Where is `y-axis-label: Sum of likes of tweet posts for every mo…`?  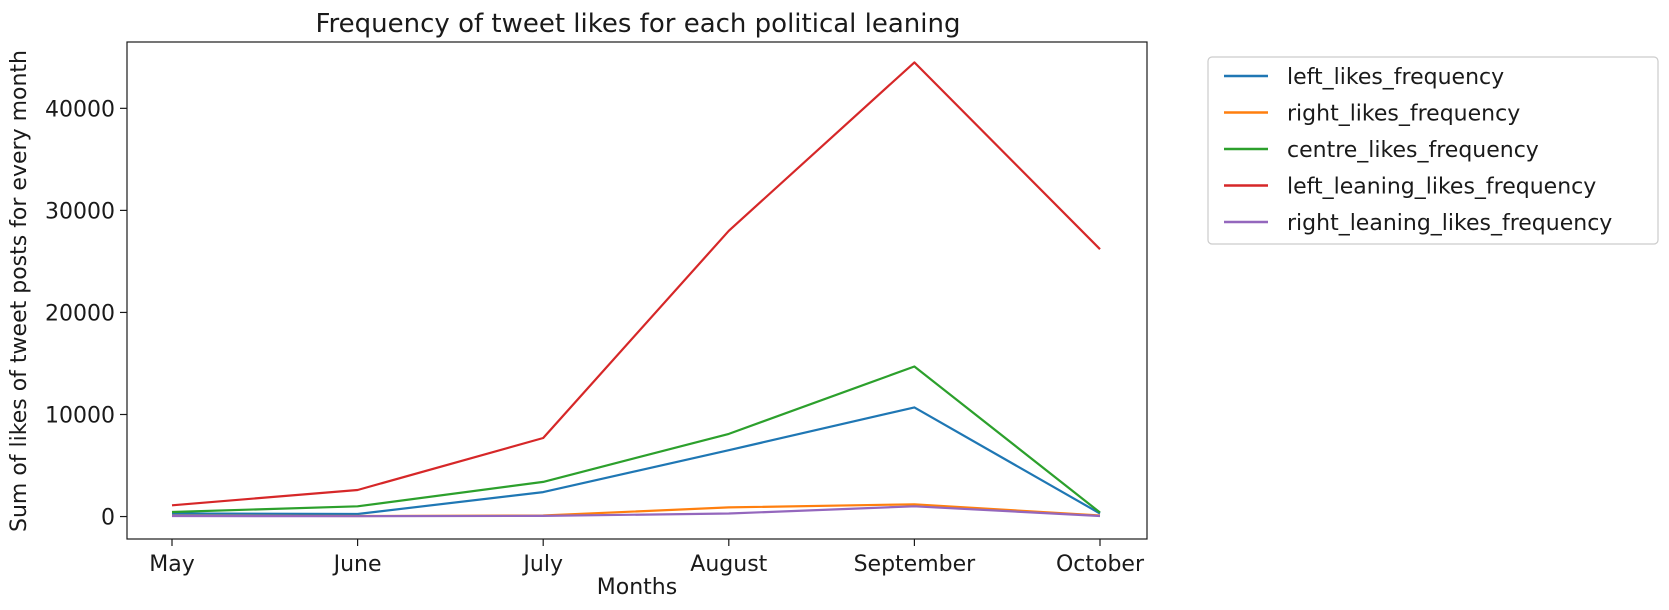 y-axis-label: Sum of likes of tweet posts for every mo… is located at coordinates (19, 291).